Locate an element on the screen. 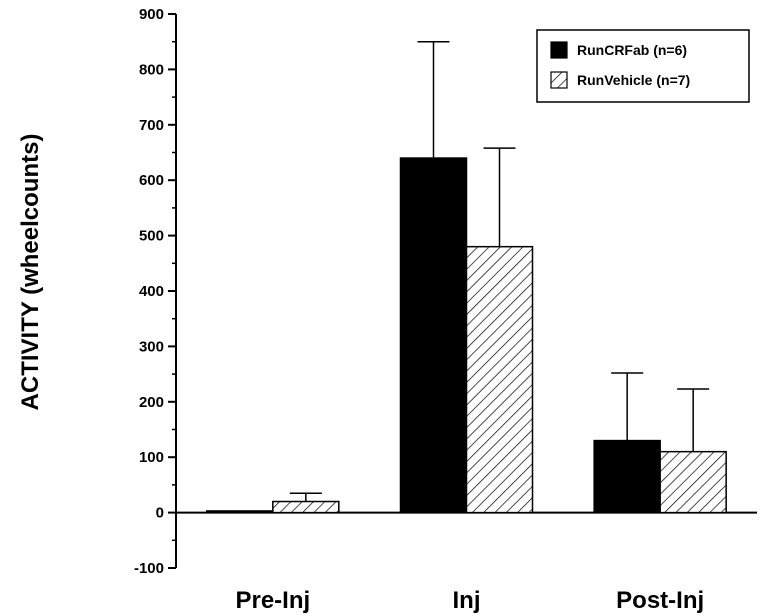 The height and width of the screenshot is (616, 761). y-tick-label: 500 is located at coordinates (151, 236).